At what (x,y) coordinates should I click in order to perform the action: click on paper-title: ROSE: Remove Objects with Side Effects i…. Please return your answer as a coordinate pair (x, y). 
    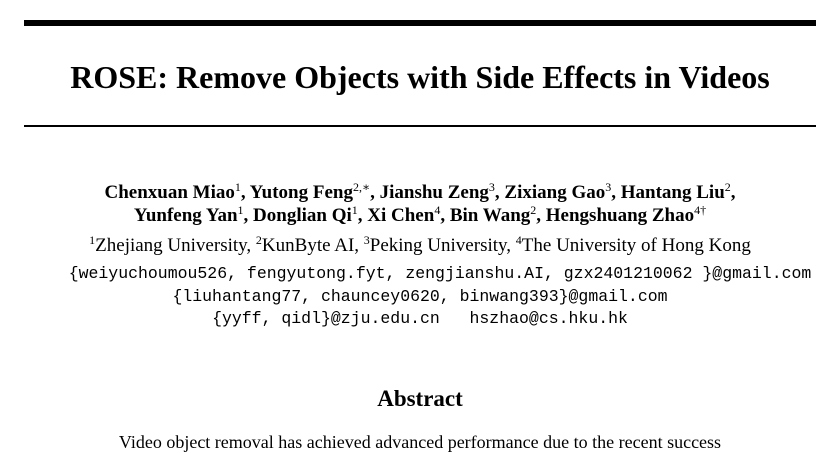
    Looking at the image, I should click on (420, 77).